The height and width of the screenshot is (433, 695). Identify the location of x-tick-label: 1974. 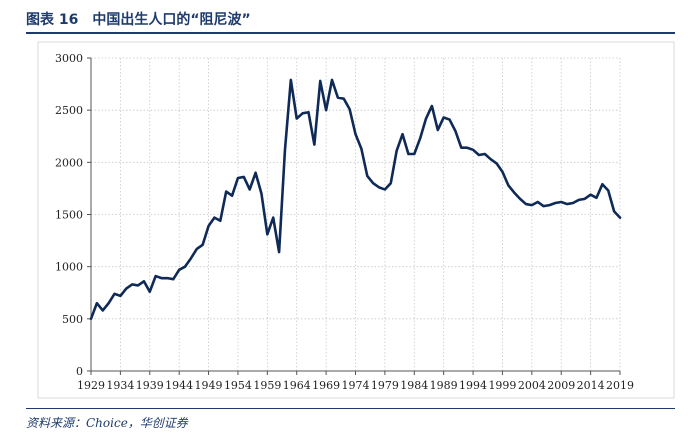
(356, 385).